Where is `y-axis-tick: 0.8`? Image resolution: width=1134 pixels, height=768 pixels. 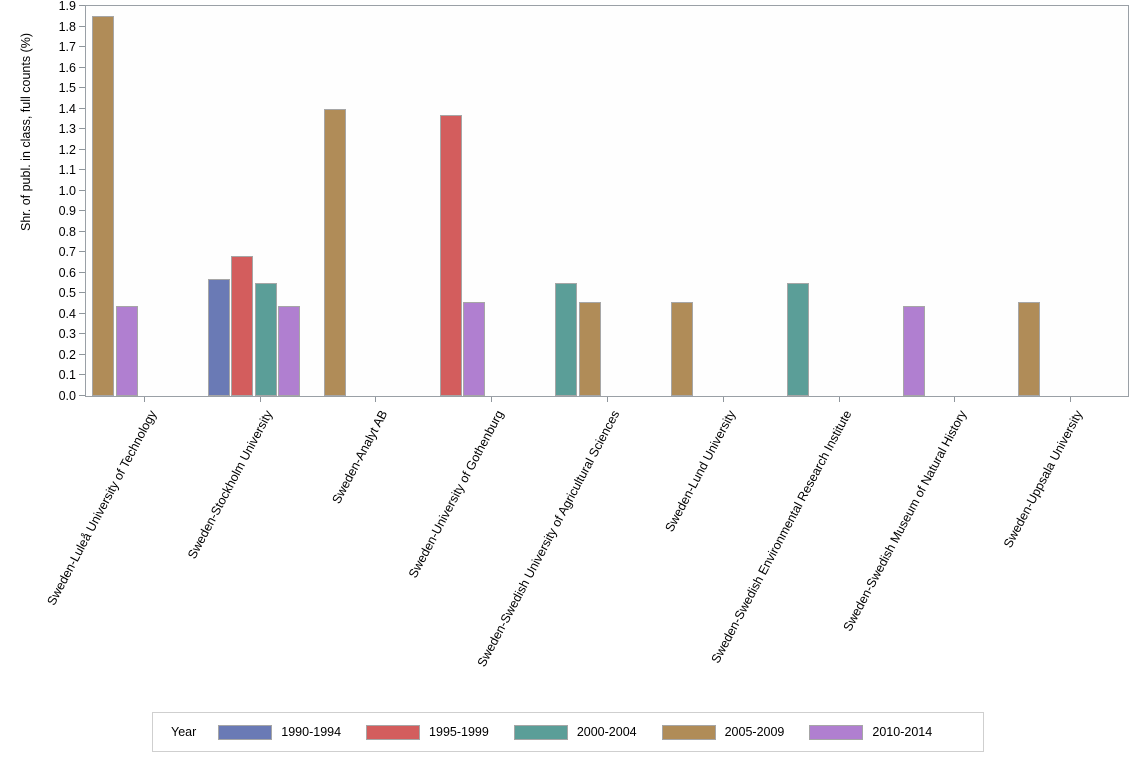 y-axis-tick: 0.8 is located at coordinates (42, 232).